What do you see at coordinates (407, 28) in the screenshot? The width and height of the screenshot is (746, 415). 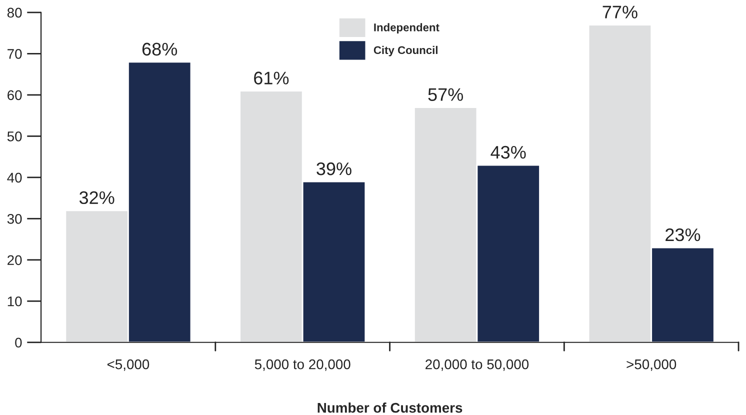 I see `legend-label: Independent` at bounding box center [407, 28].